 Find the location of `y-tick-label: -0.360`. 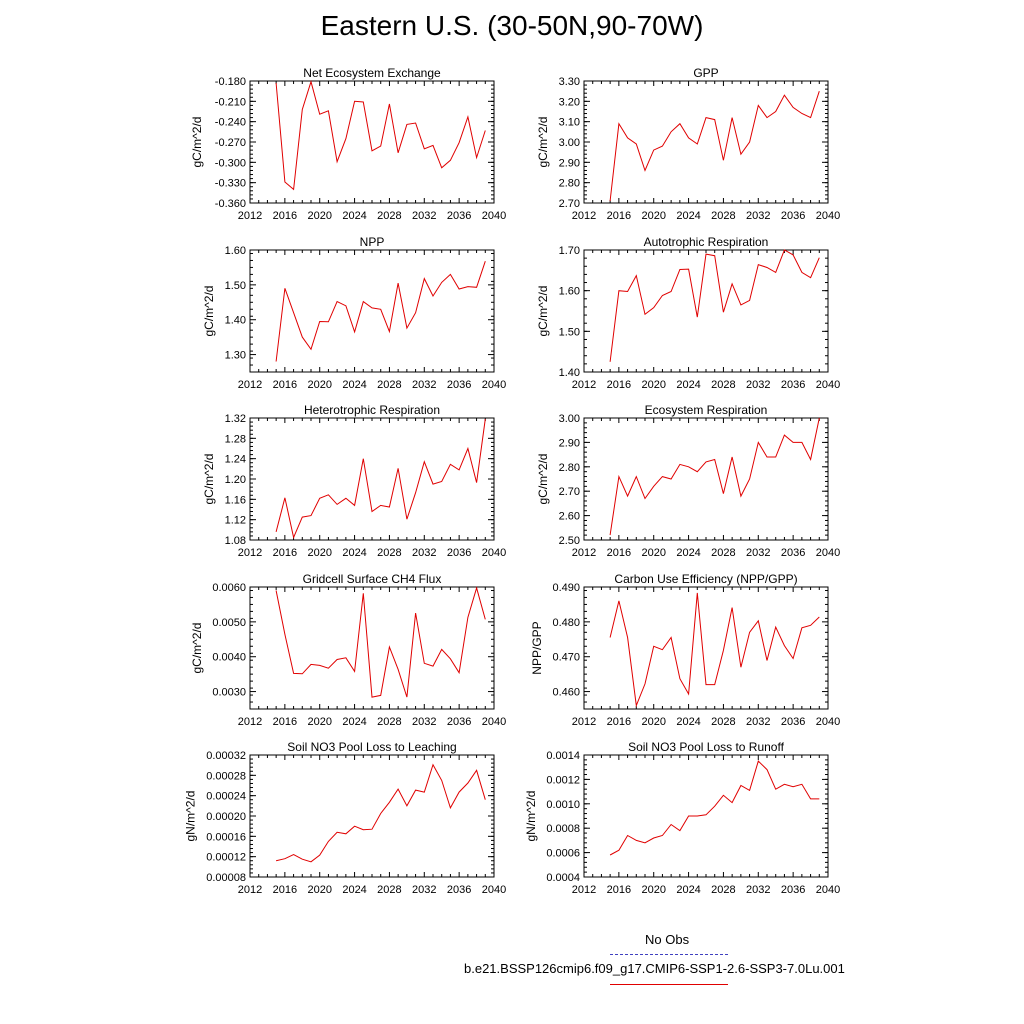

y-tick-label: -0.360 is located at coordinates (230, 204).